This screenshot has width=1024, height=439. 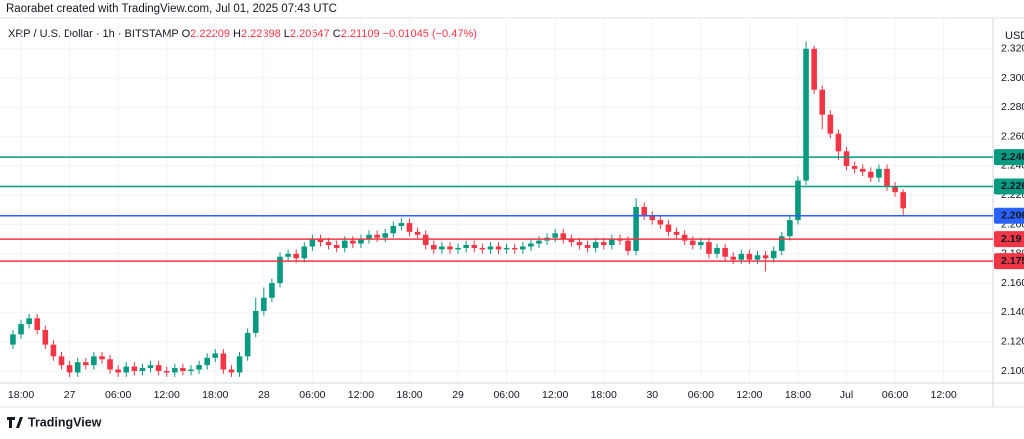 What do you see at coordinates (1012, 78) in the screenshot?
I see `y-tick-label: 2.300` at bounding box center [1012, 78].